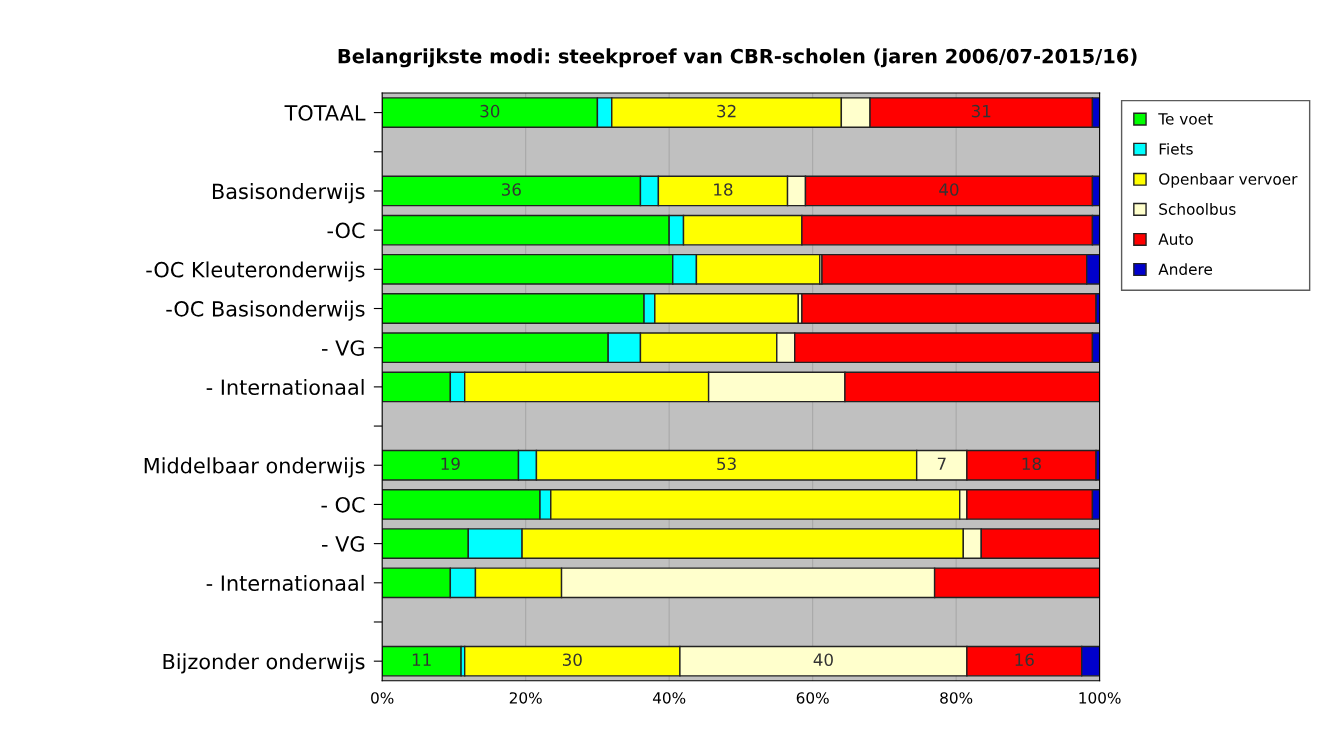 This screenshot has height=744, width=1341. I want to click on y-tick-label: TOTAAL, so click(325, 113).